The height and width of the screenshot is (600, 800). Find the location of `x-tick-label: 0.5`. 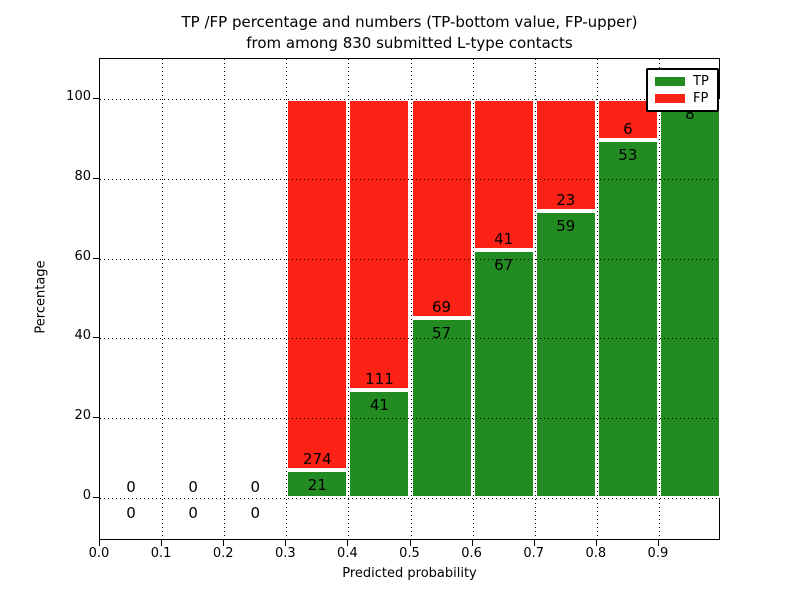

x-tick-label: 0.5 is located at coordinates (409, 553).